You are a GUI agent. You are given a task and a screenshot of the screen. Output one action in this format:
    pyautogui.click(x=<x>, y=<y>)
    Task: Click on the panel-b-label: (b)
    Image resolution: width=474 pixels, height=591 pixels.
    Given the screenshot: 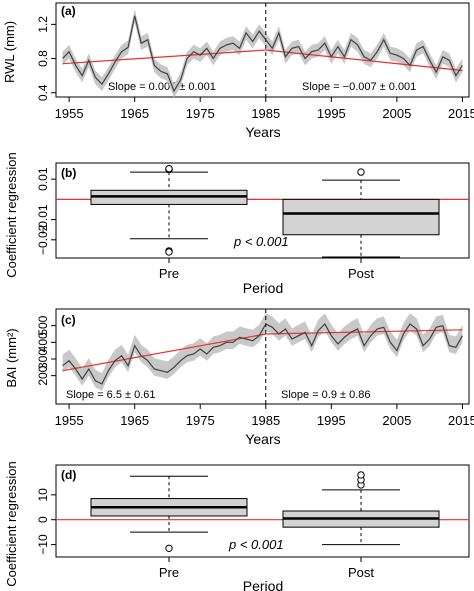 What is the action you would take?
    pyautogui.click(x=68, y=173)
    